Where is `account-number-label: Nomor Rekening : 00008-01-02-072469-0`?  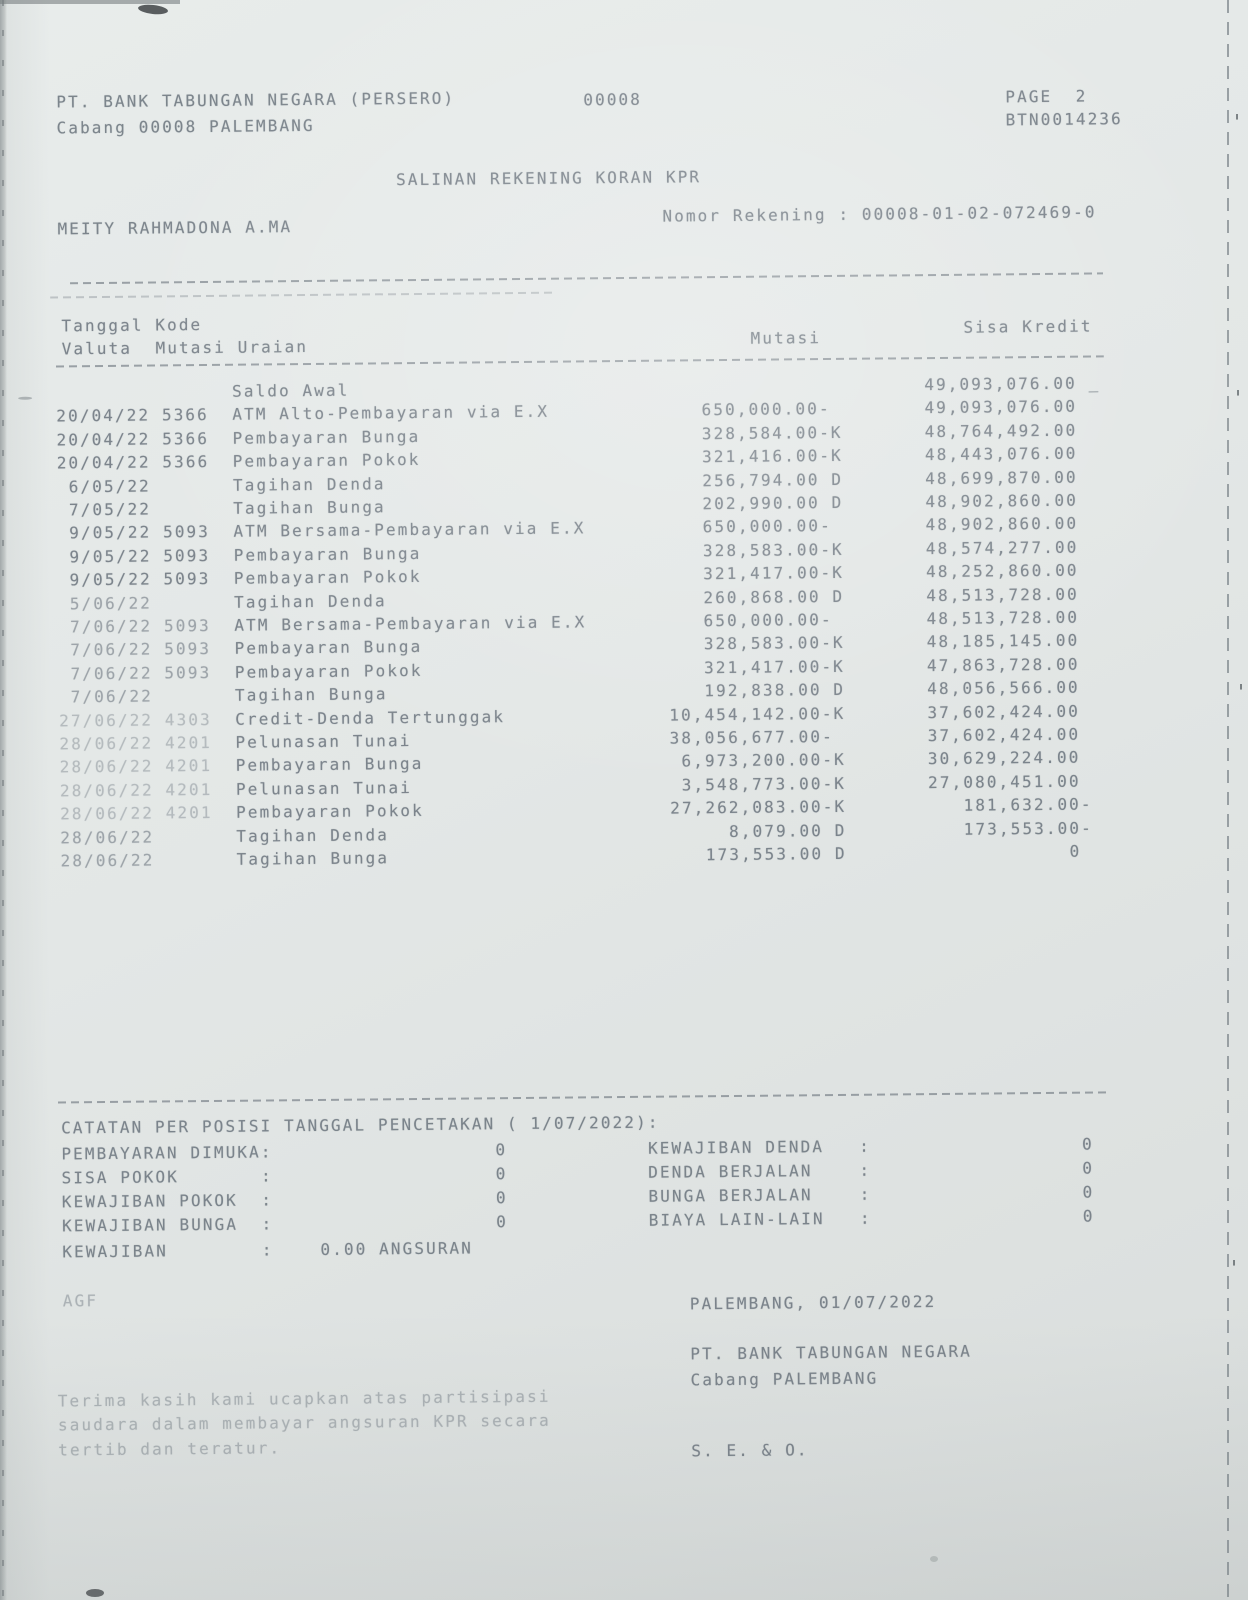 account-number-label: Nomor Rekening : 00008-01-02-072469-0 is located at coordinates (879, 214).